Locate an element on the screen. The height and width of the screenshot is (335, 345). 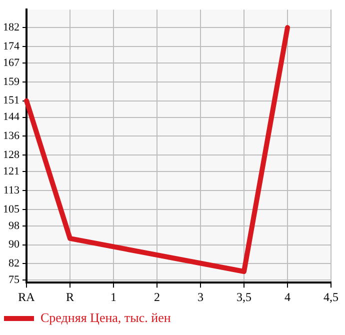
y-tick-label: 113 is located at coordinates (11, 190).